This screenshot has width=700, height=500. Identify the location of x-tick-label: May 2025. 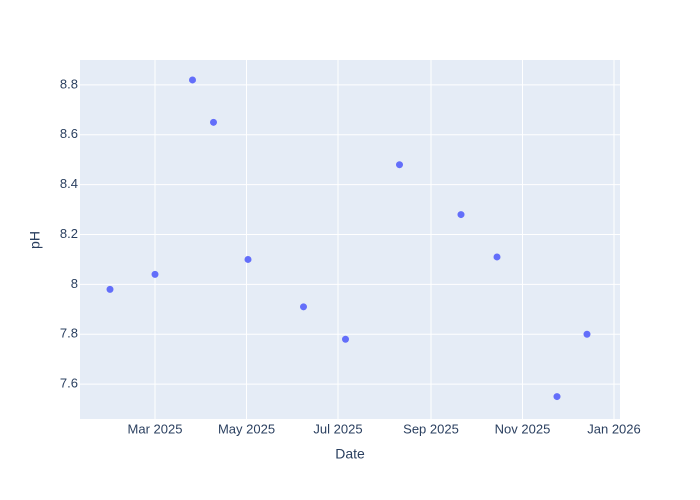
(246, 428).